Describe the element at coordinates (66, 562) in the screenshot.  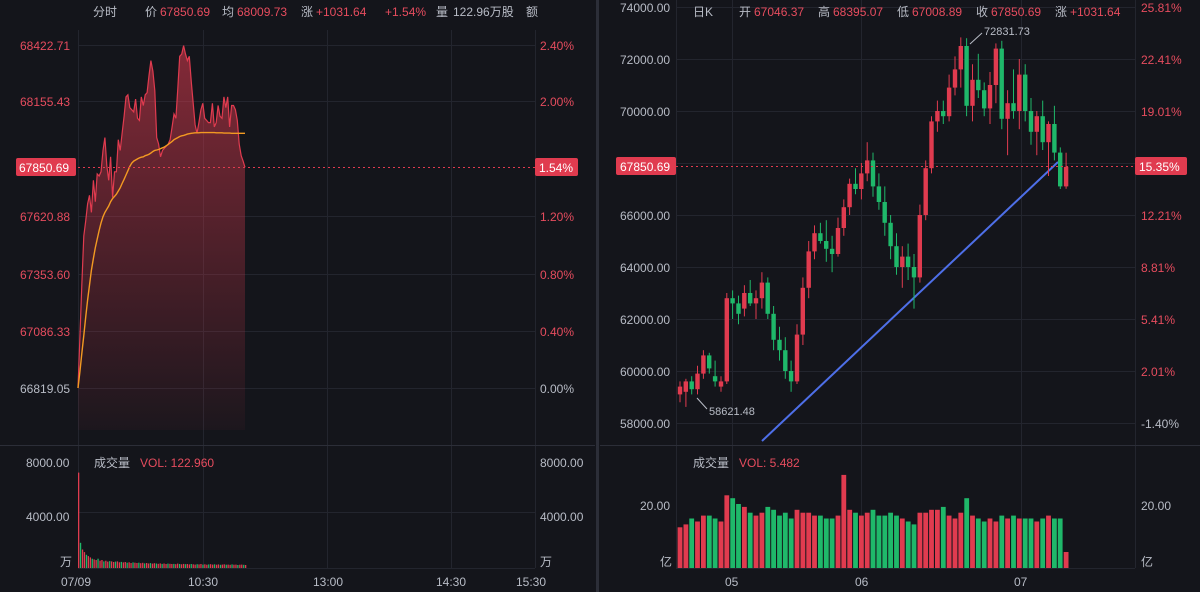
I see `vol-unit: 万` at that location.